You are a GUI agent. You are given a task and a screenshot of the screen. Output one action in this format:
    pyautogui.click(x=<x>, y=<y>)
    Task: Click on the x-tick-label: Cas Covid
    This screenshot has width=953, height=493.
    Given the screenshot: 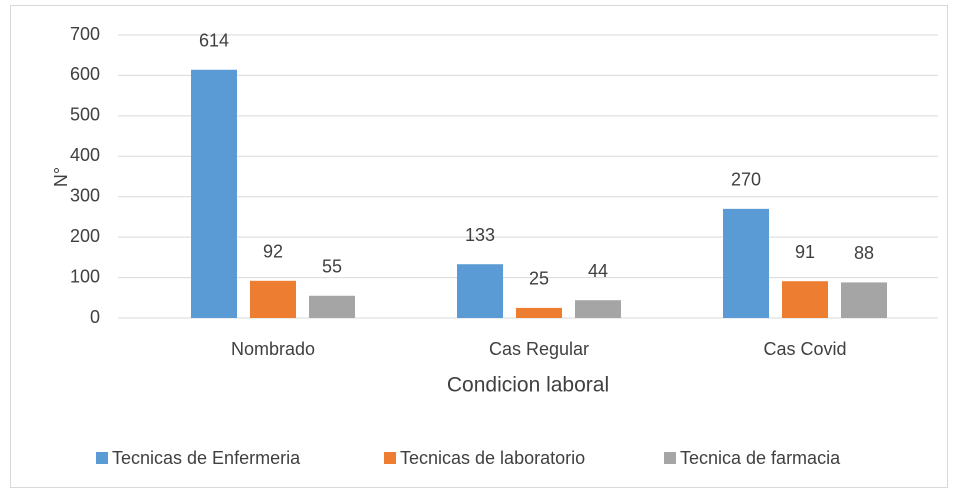 What is the action you would take?
    pyautogui.click(x=804, y=349)
    